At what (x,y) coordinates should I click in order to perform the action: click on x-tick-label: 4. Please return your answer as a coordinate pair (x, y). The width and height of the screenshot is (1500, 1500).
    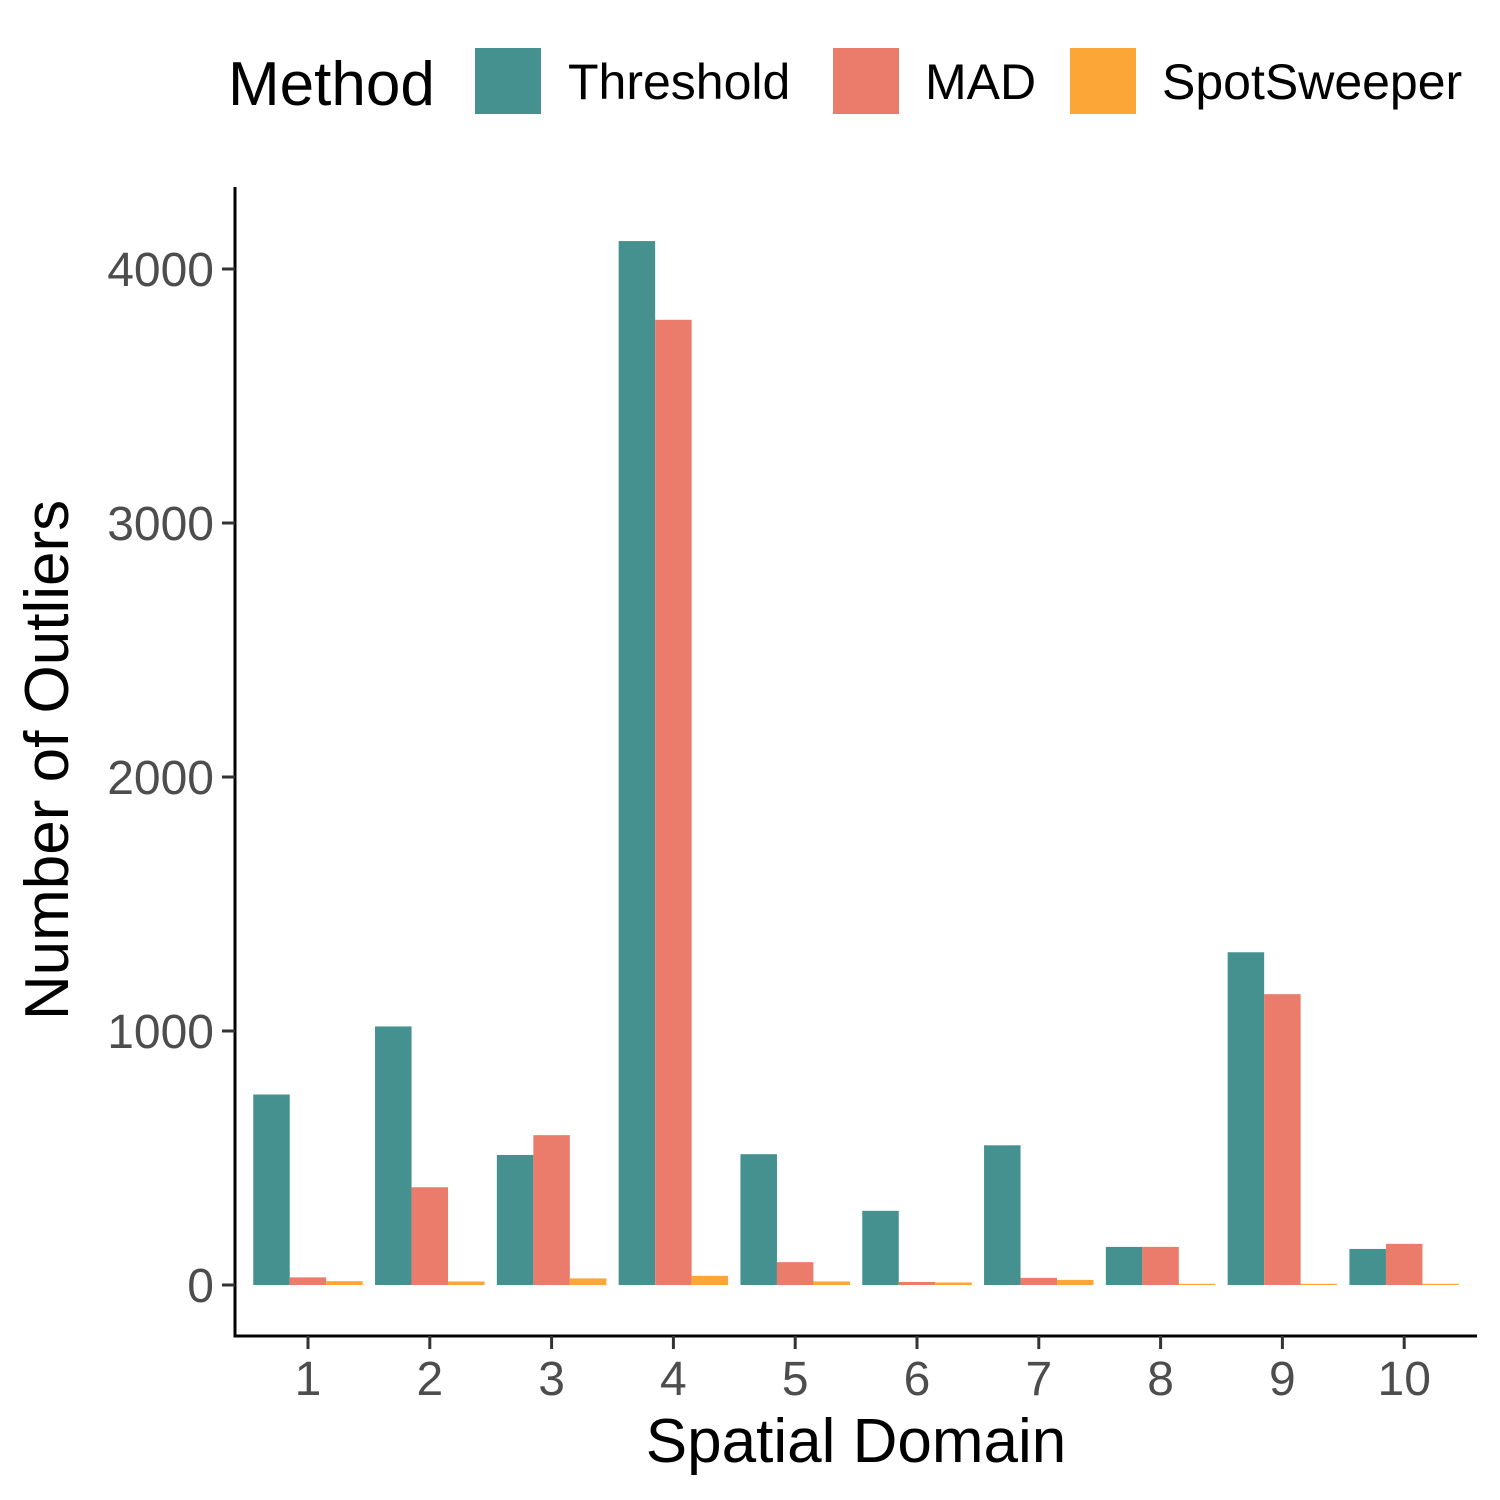
    Looking at the image, I should click on (673, 1379).